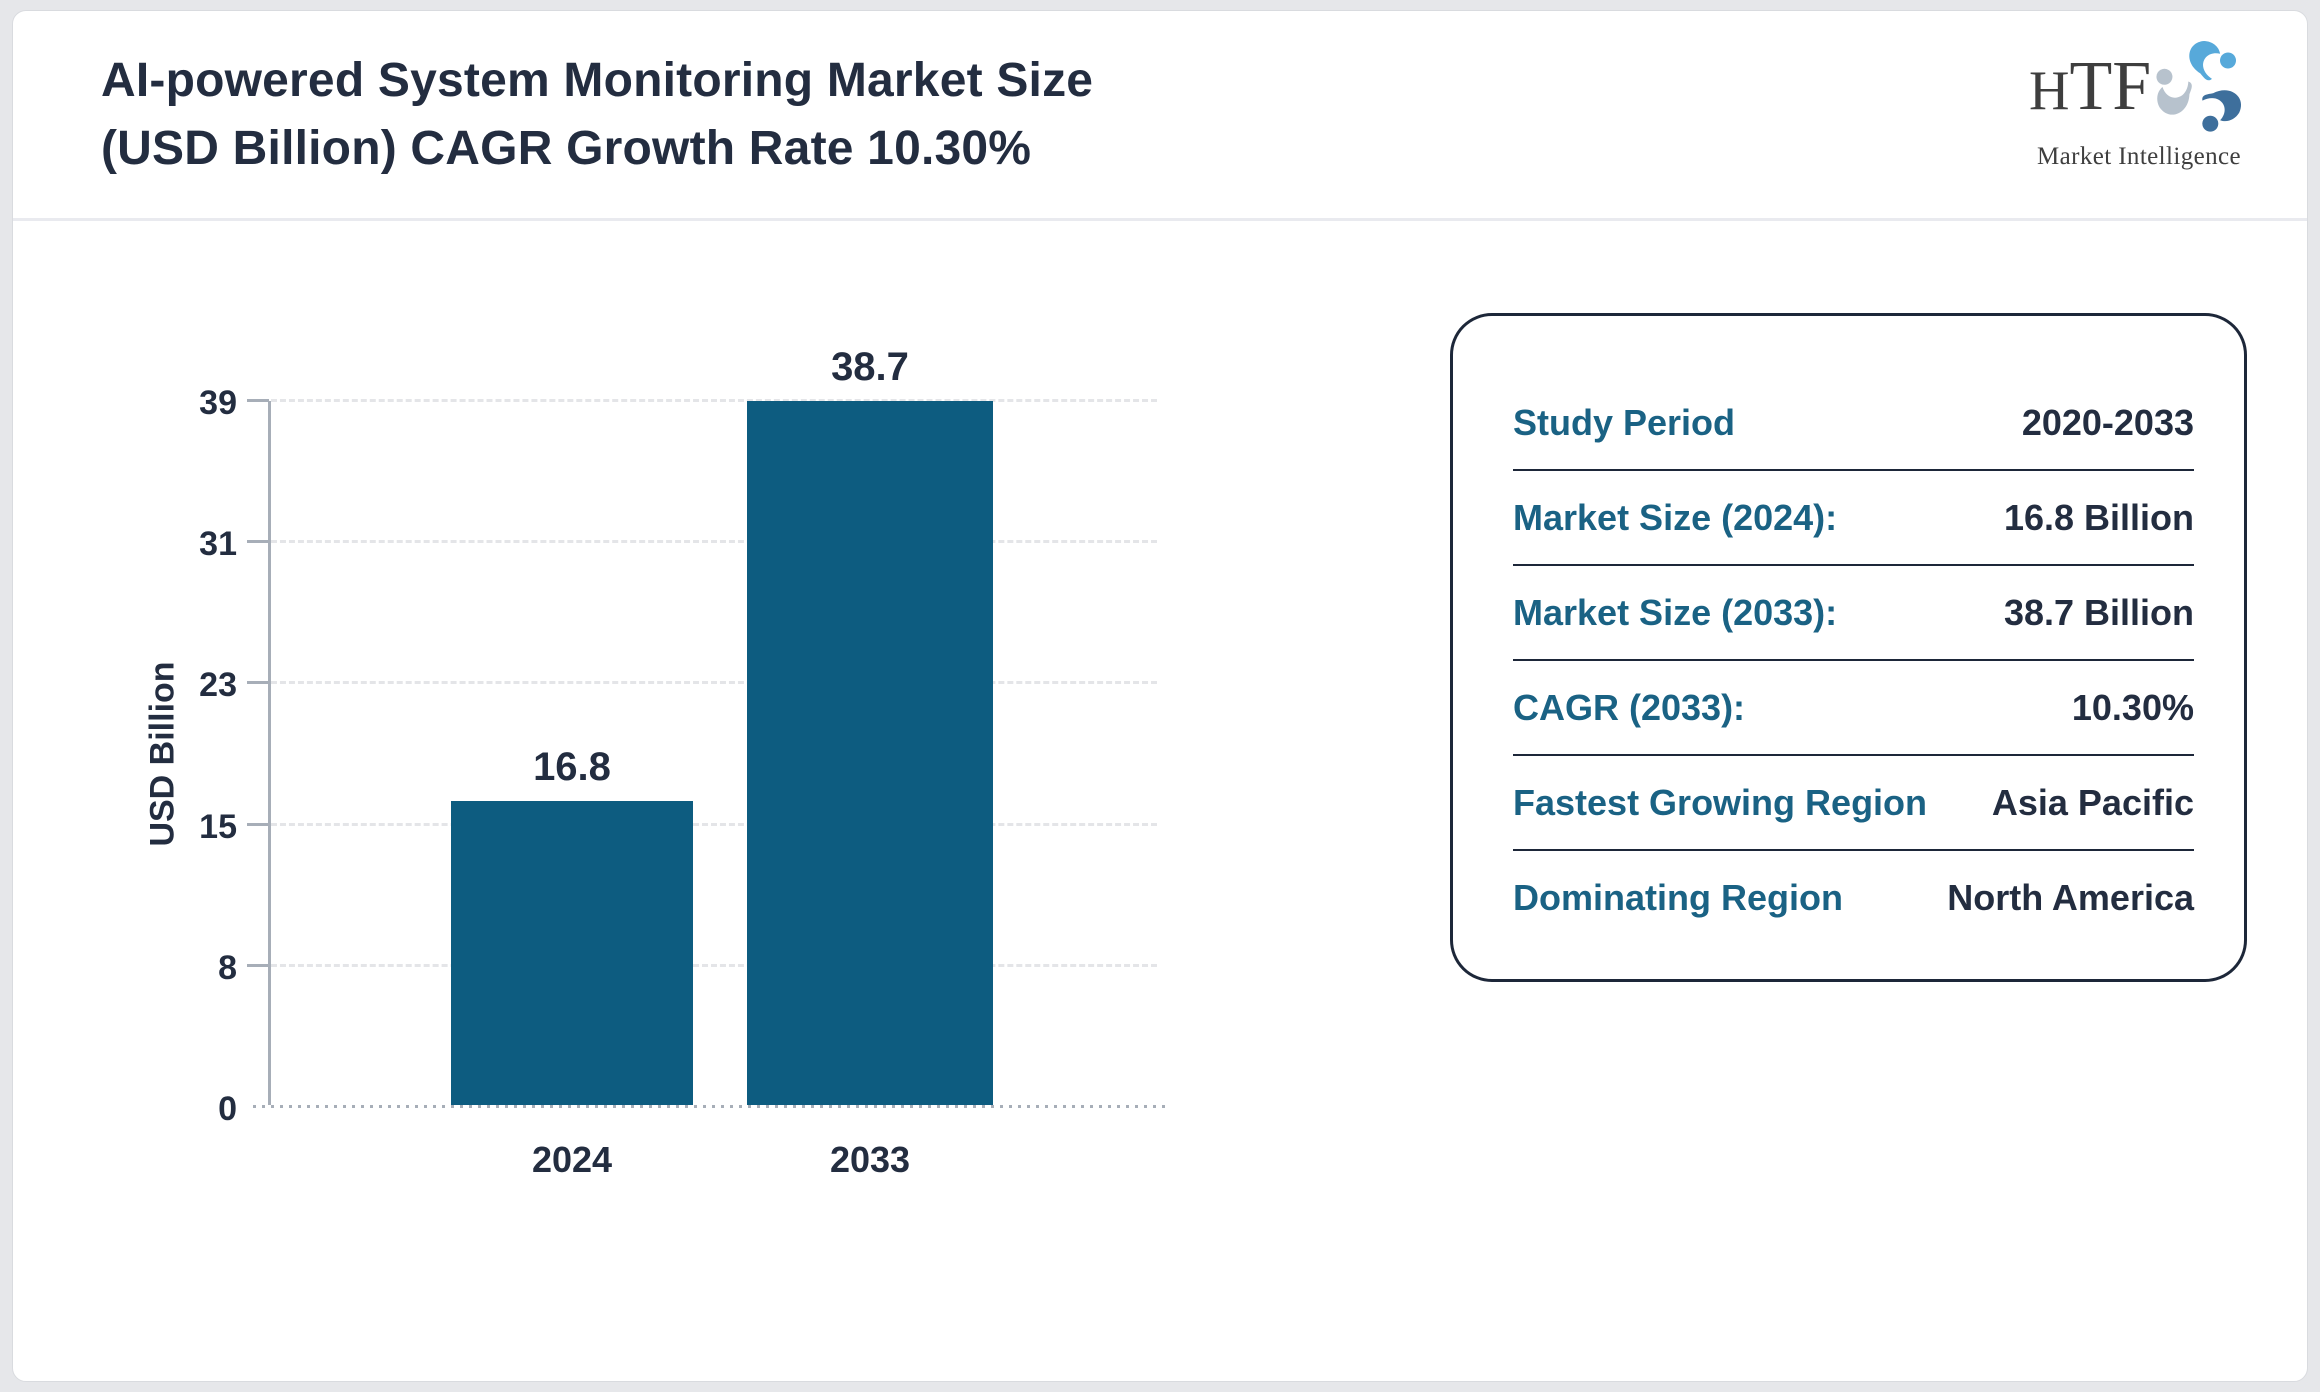 The image size is (2320, 1392). What do you see at coordinates (572, 1159) in the screenshot?
I see `x-axis-label: 2024` at bounding box center [572, 1159].